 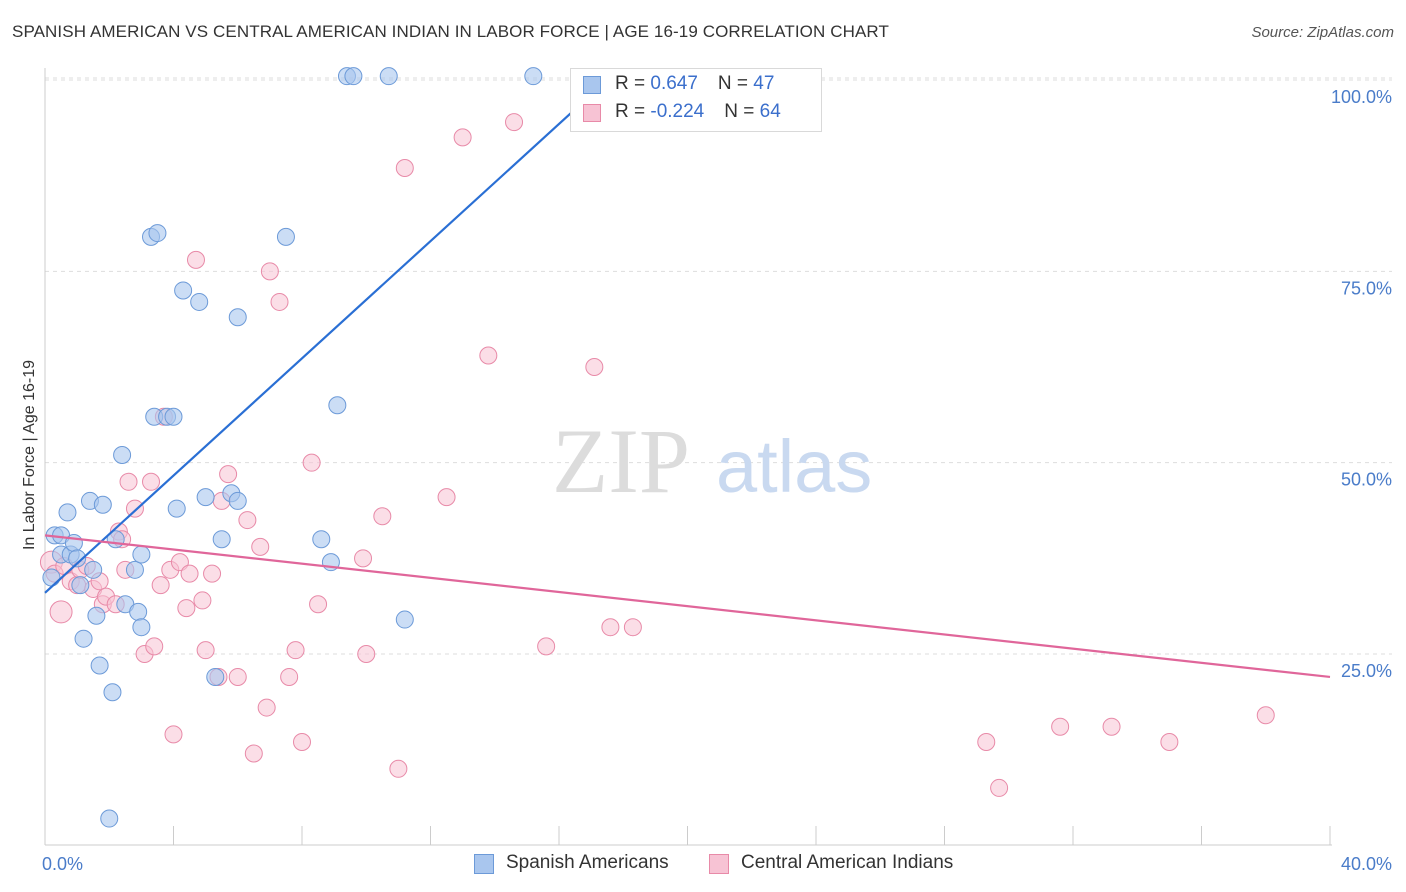 I want to click on watermark-zip: ZIP, so click(x=621, y=461).